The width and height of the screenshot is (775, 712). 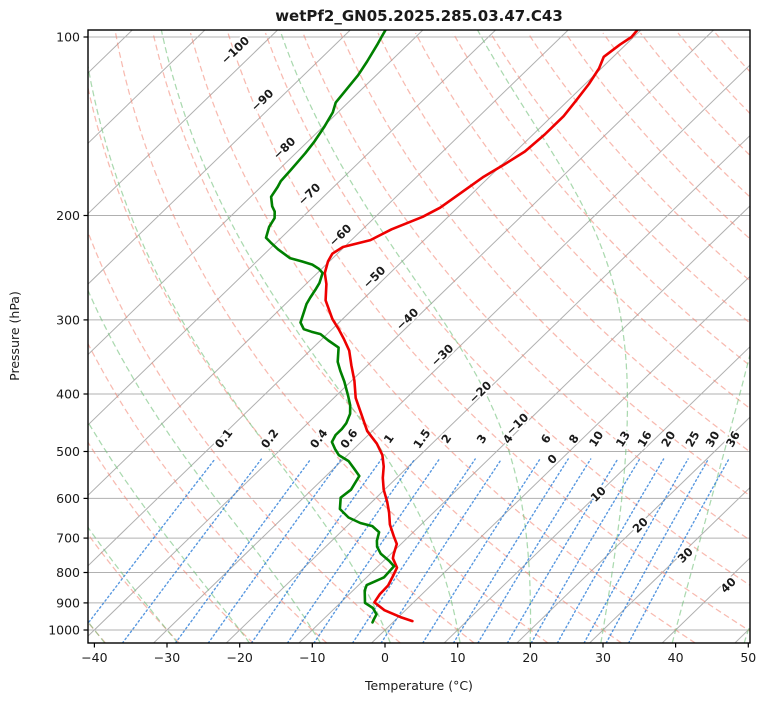 I want to click on y-tick-label: 900, so click(x=68, y=602).